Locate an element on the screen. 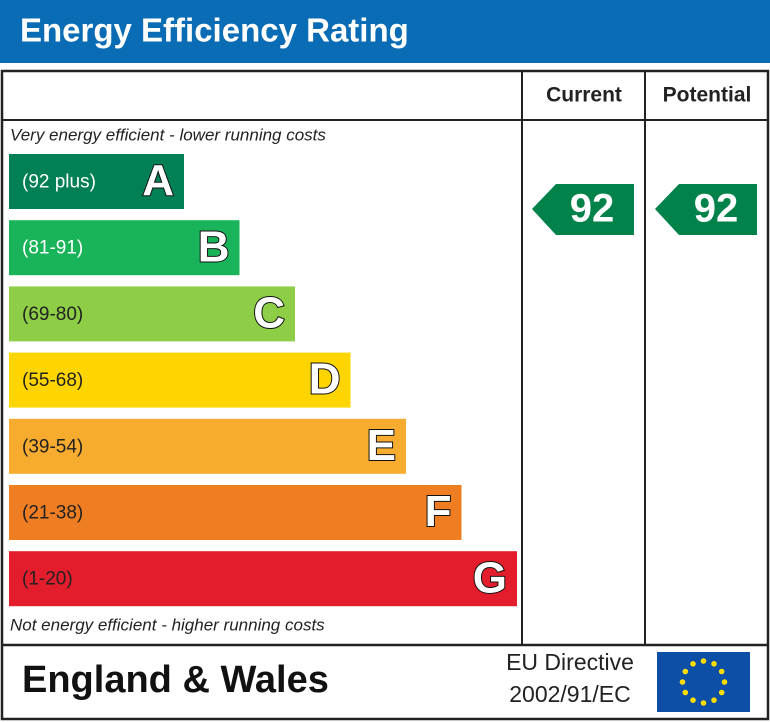  band-range: (1-20) is located at coordinates (47, 579).